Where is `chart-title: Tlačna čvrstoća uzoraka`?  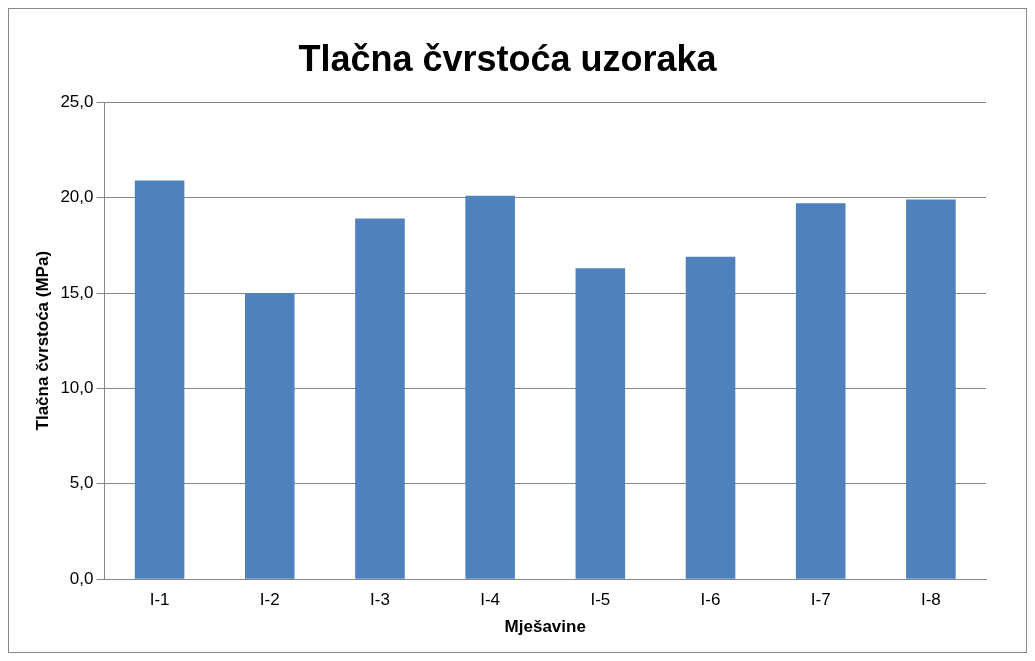
chart-title: Tlačna čvrstoća uzoraka is located at coordinates (508, 58).